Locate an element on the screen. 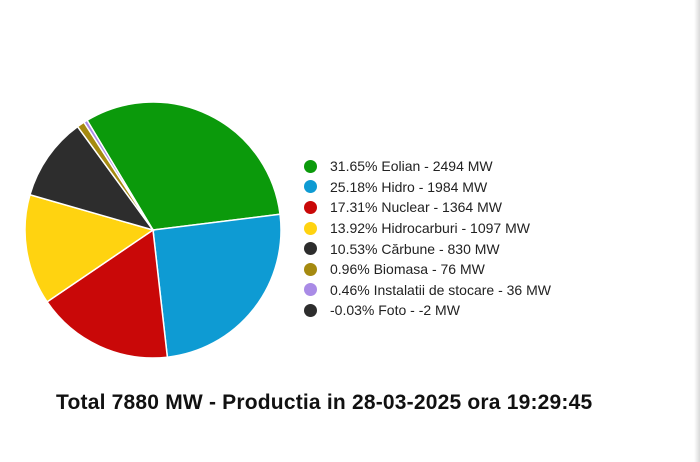 The image size is (700, 462). legend-label: 31.65% Eolian - 2494 MW is located at coordinates (411, 166).